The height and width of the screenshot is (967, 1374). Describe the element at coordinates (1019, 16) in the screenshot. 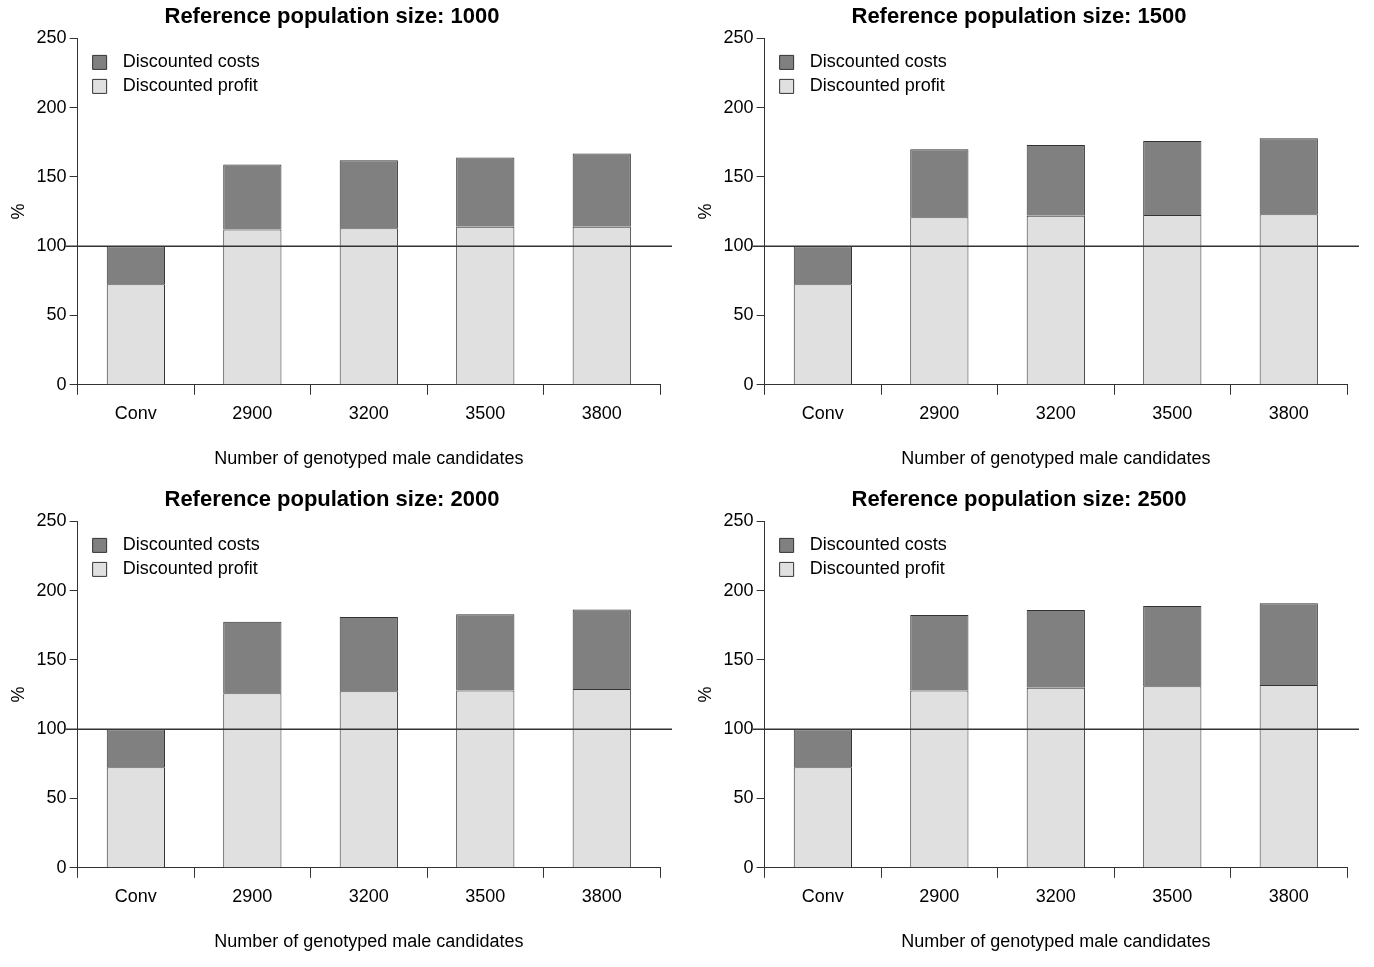

I see `chart-title: Reference population size: 1500` at that location.